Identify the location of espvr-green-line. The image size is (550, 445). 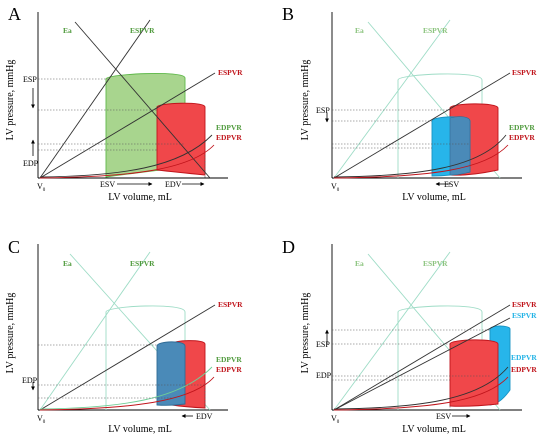
(95, 99).